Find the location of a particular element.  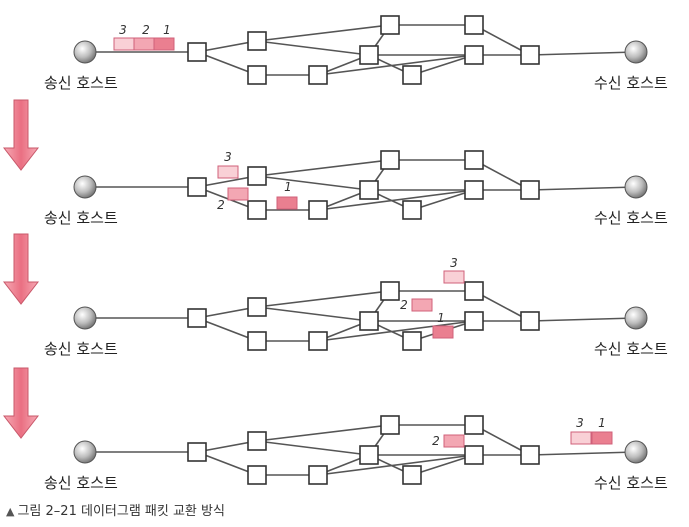

network-stage-4: 송신 호스트 수신 호스트 3 1 2 is located at coordinates (356, 453).